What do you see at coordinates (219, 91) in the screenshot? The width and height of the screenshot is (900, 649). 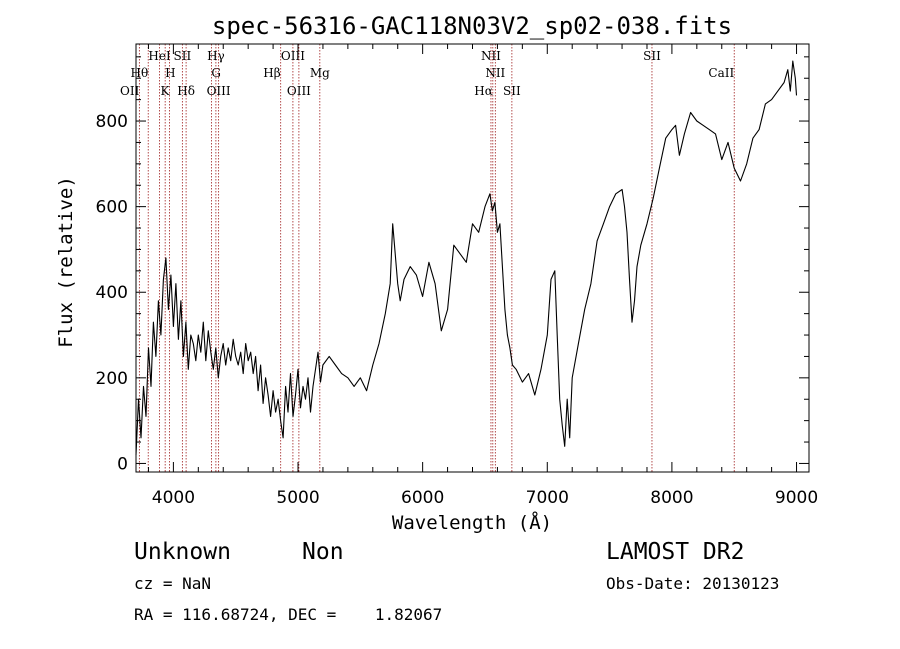 I see `line-marker-label-9: OIII` at bounding box center [219, 91].